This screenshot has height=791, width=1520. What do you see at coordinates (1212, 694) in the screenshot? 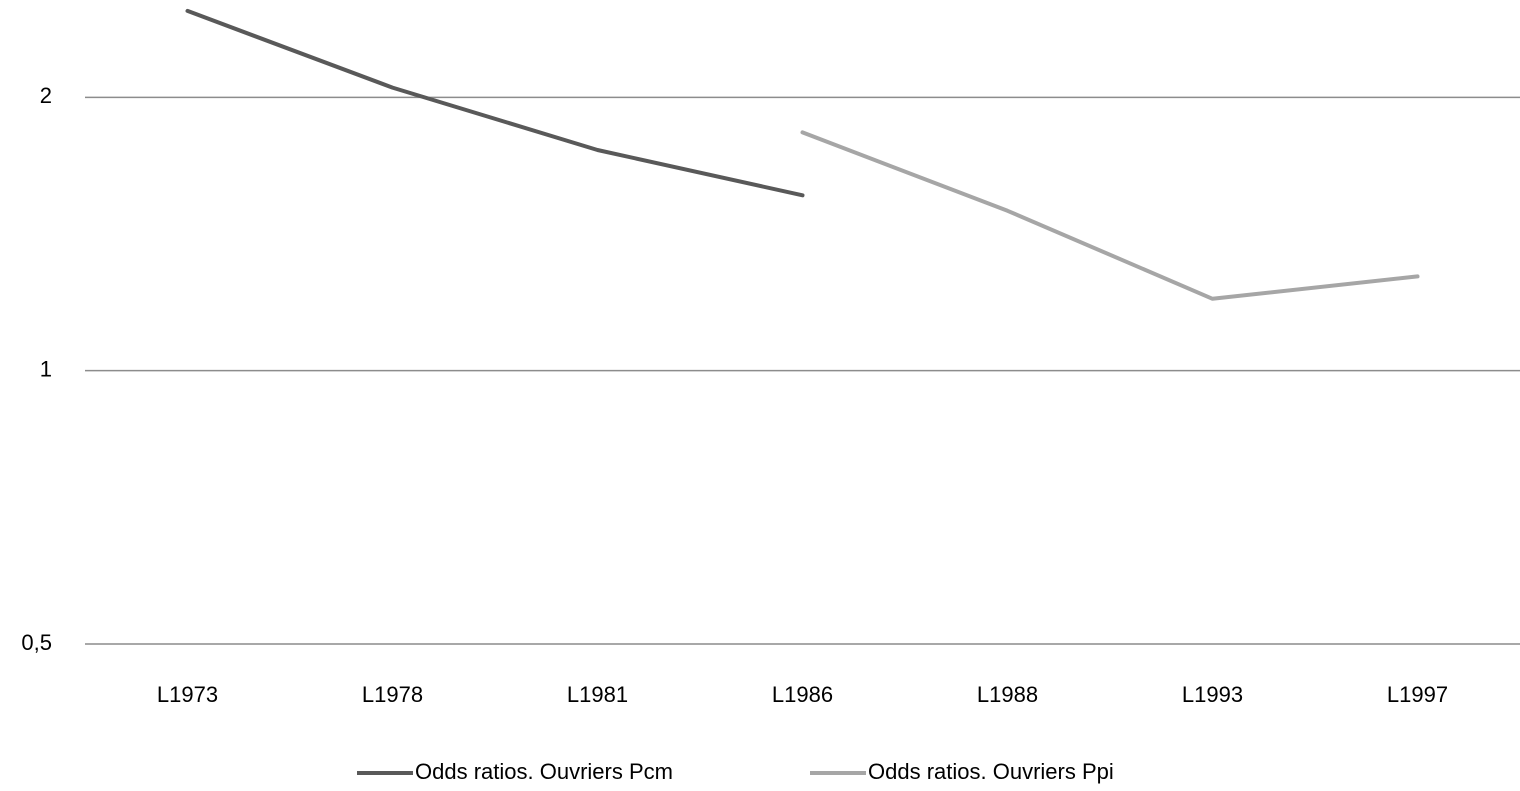
I see `x-tick-label: L1993` at bounding box center [1212, 694].